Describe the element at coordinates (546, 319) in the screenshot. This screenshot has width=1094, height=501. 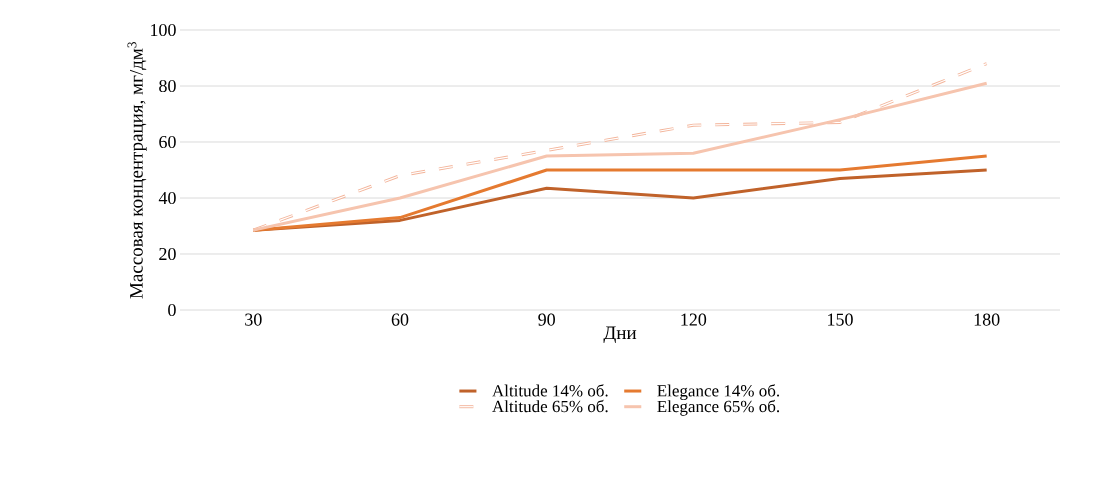
I see `x-tick-label: 90` at that location.